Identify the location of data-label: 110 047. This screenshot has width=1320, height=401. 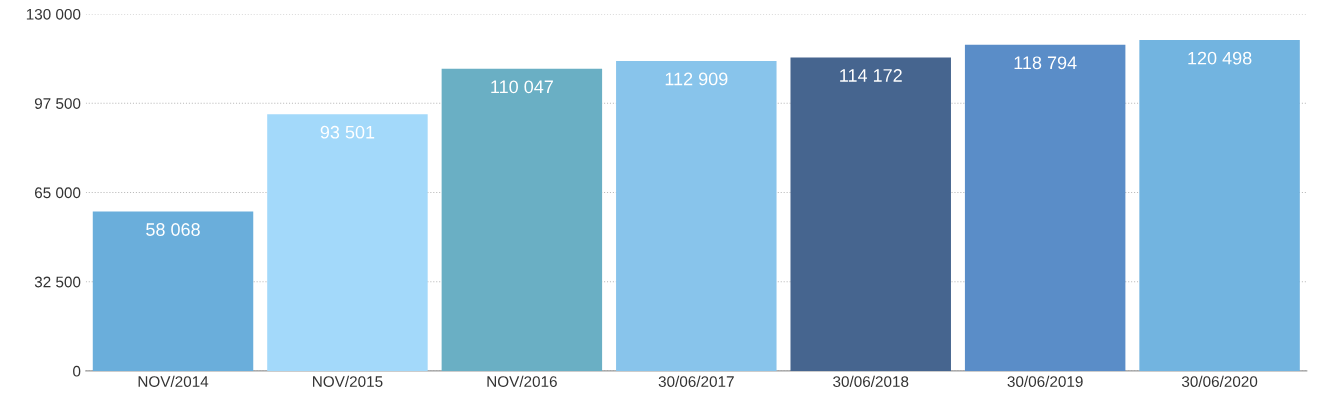
(522, 87).